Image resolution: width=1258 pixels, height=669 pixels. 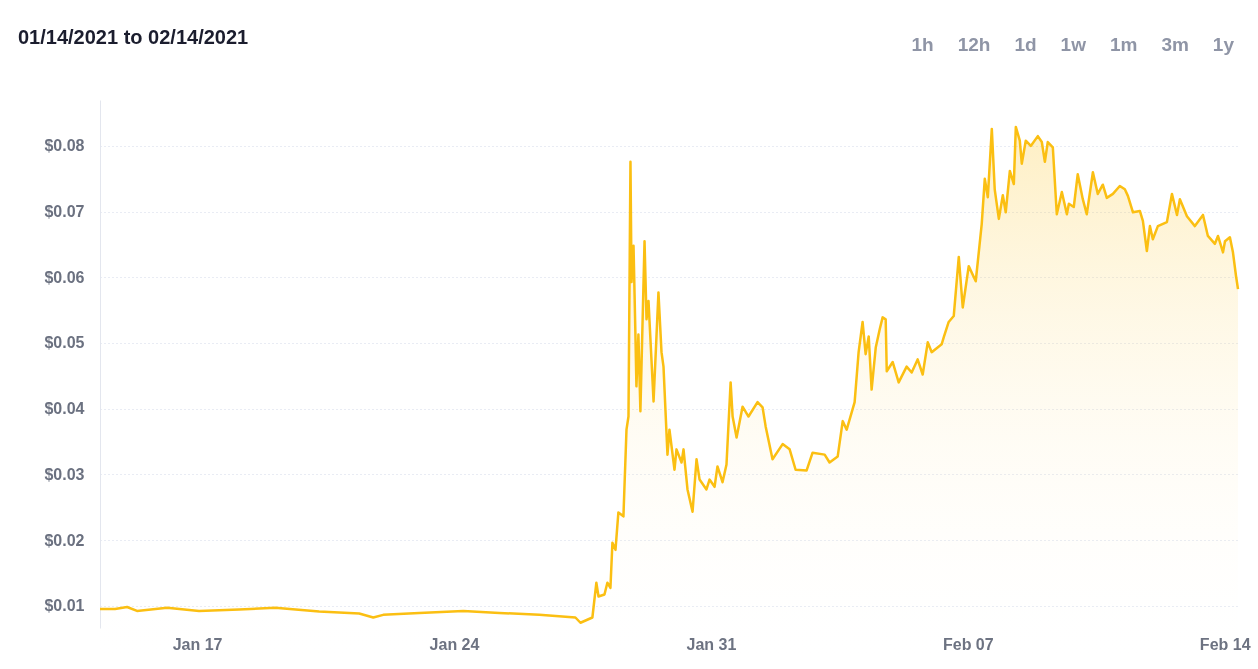 I want to click on y-tick-label: $0.04, so click(x=64, y=409).